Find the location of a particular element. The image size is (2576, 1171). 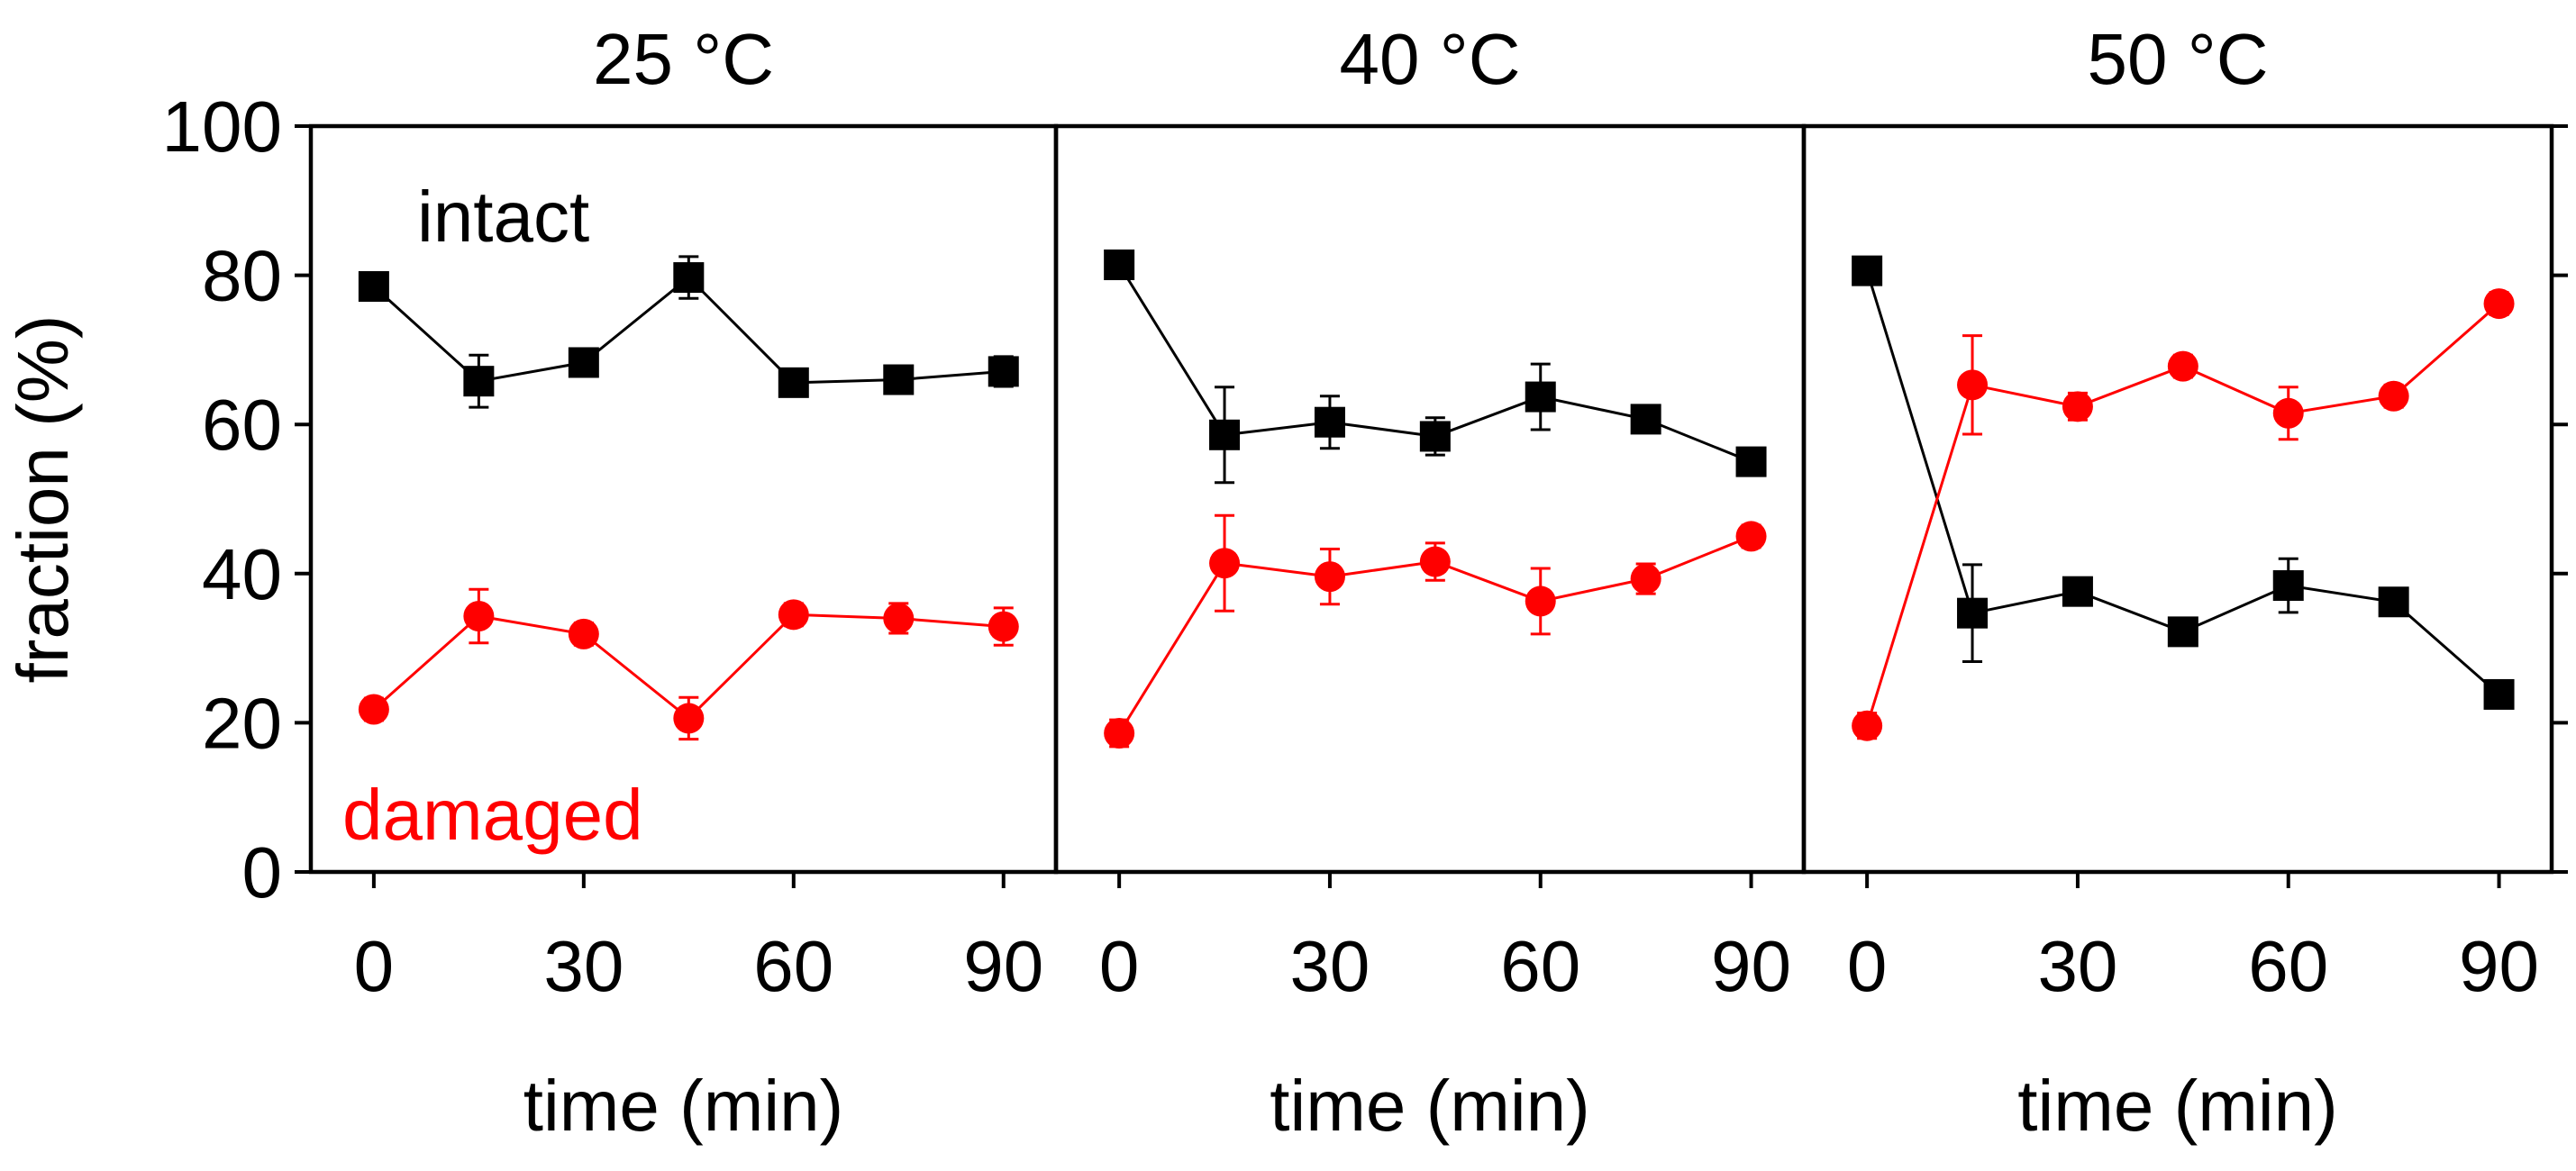

y-tick-label: 0 is located at coordinates (262, 872).